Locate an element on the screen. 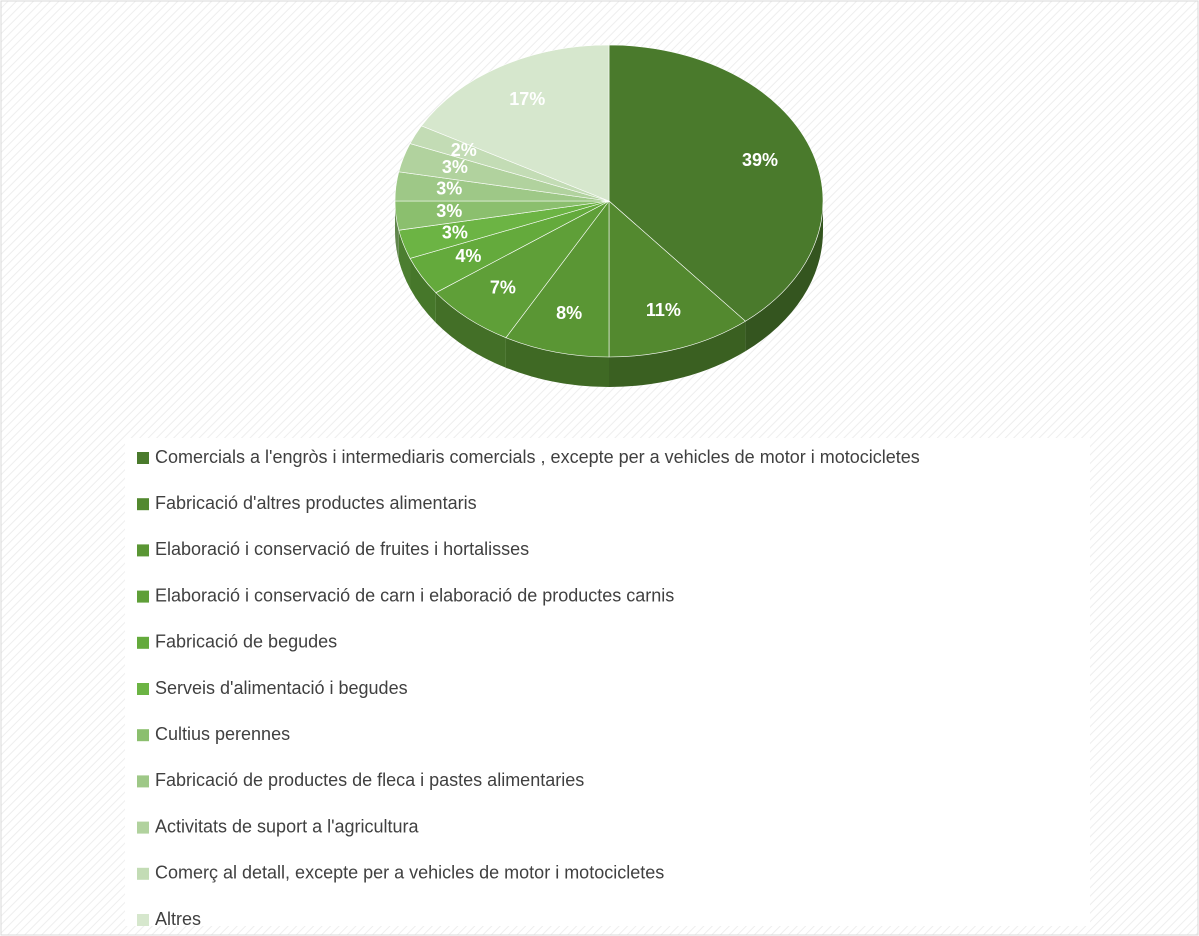 The height and width of the screenshot is (936, 1199). legend-label: Fabricació de begudes is located at coordinates (246, 642).